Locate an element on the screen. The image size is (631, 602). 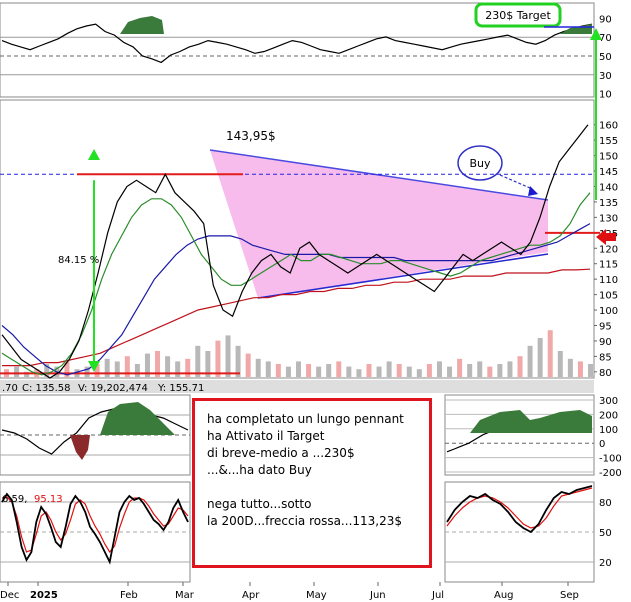
price-tick-label: 160 is located at coordinates (608, 126).